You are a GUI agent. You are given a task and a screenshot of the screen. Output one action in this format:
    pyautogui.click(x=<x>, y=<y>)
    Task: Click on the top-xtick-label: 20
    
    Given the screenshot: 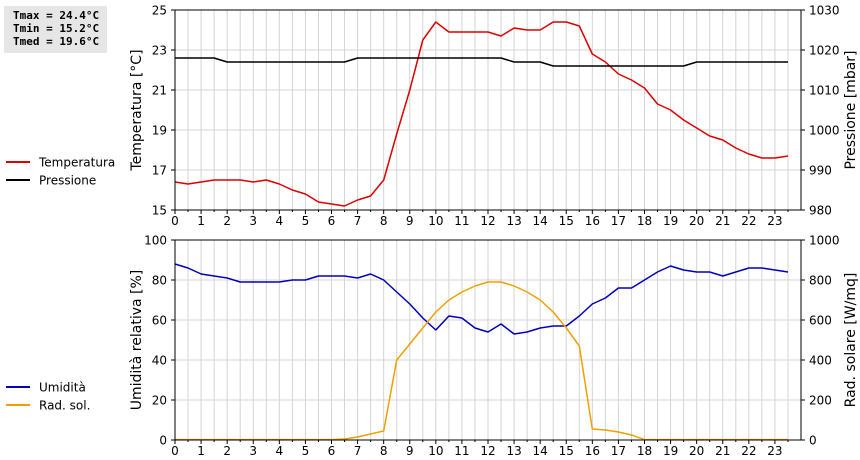 What is the action you would take?
    pyautogui.click(x=696, y=221)
    